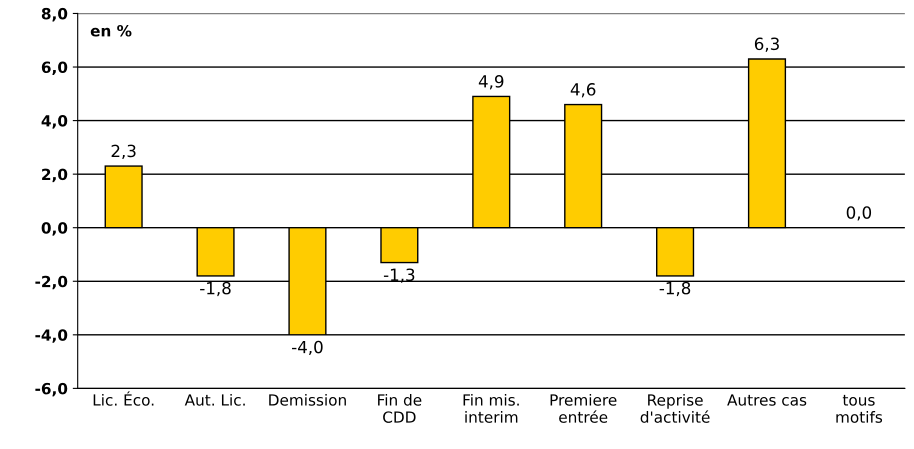  What do you see at coordinates (55, 229) in the screenshot?
I see `y-tick-label: 0,0` at bounding box center [55, 229].